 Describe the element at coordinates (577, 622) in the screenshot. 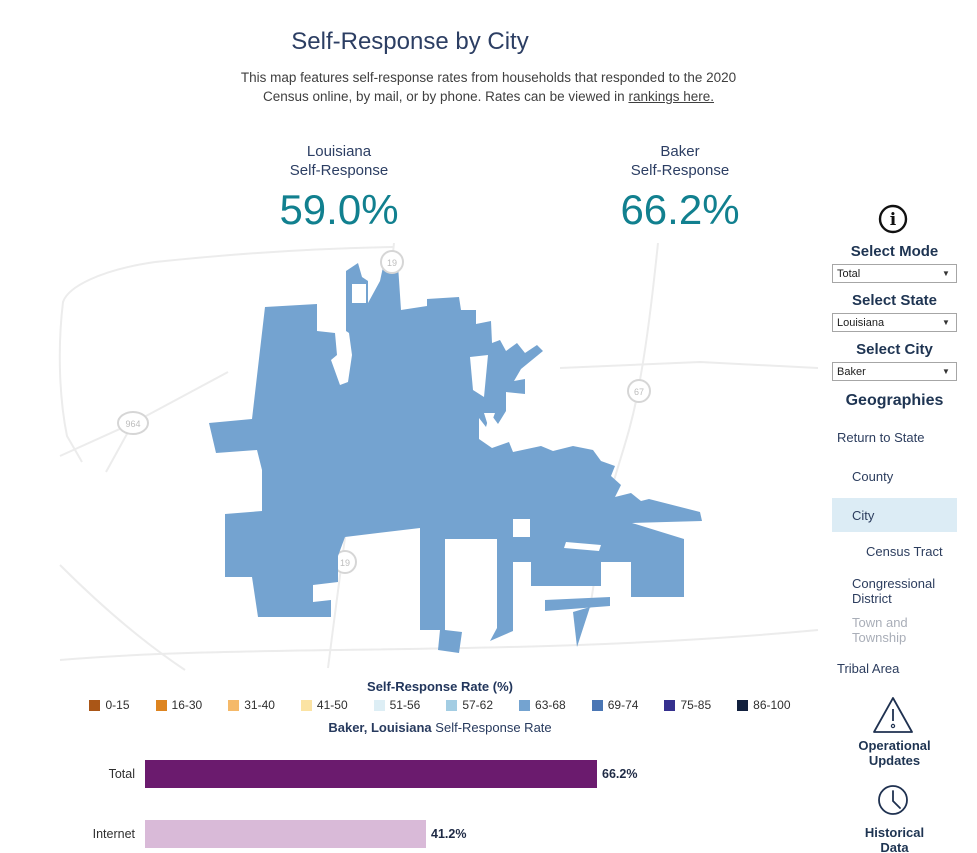

I see `polygon-slivers` at that location.